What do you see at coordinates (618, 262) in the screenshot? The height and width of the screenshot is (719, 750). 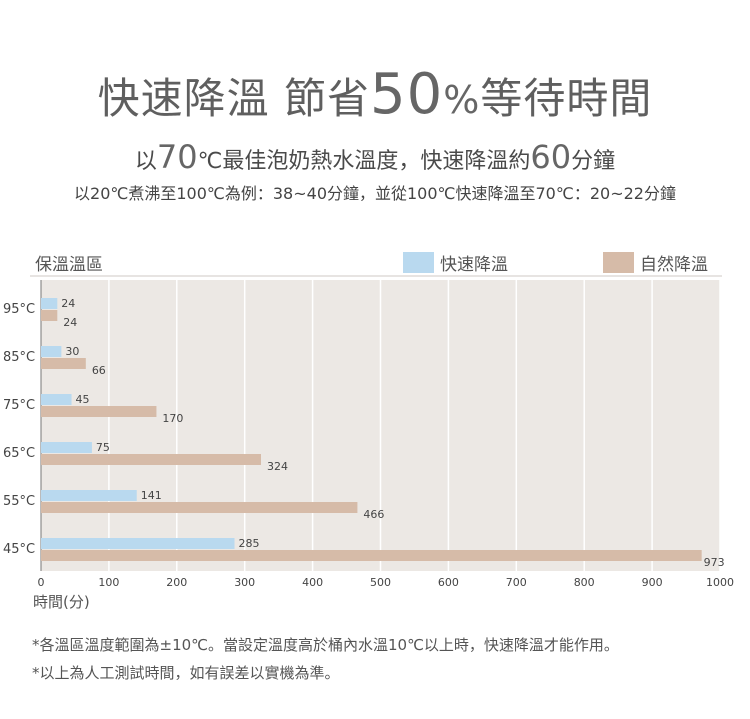 I see `legend-swatch-natural` at bounding box center [618, 262].